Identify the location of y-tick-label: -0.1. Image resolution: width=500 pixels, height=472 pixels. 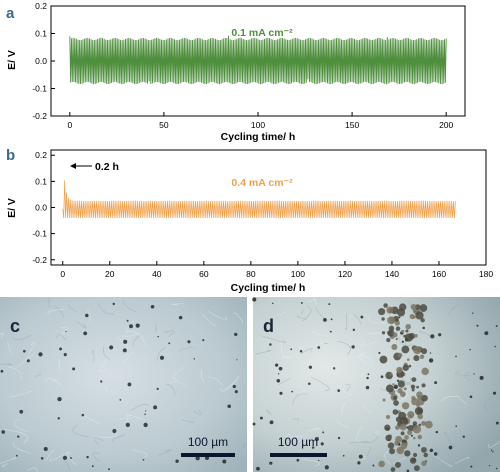
(39, 89).